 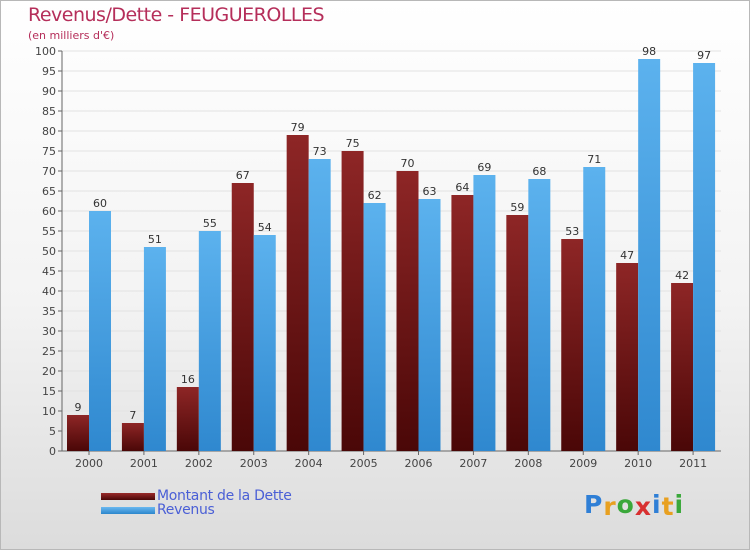 What do you see at coordinates (408, 163) in the screenshot?
I see `data-label-debt: 70` at bounding box center [408, 163].